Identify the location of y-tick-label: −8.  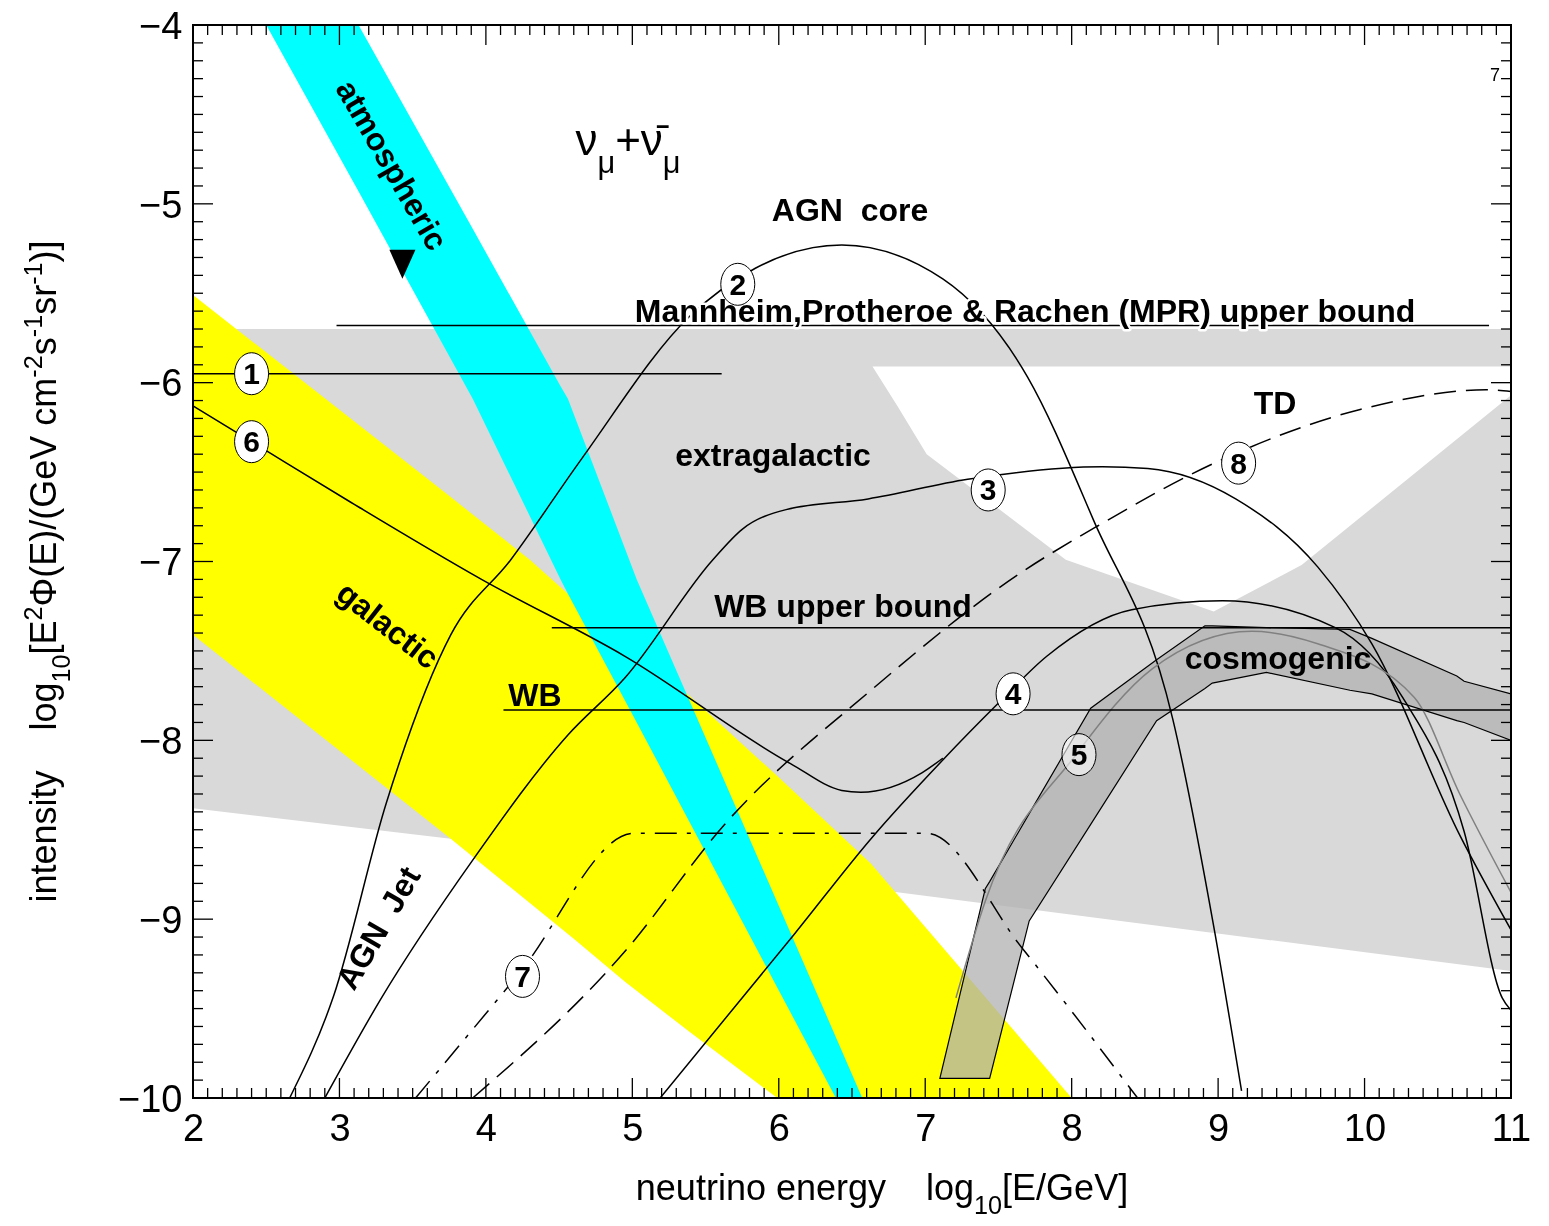
(161, 741).